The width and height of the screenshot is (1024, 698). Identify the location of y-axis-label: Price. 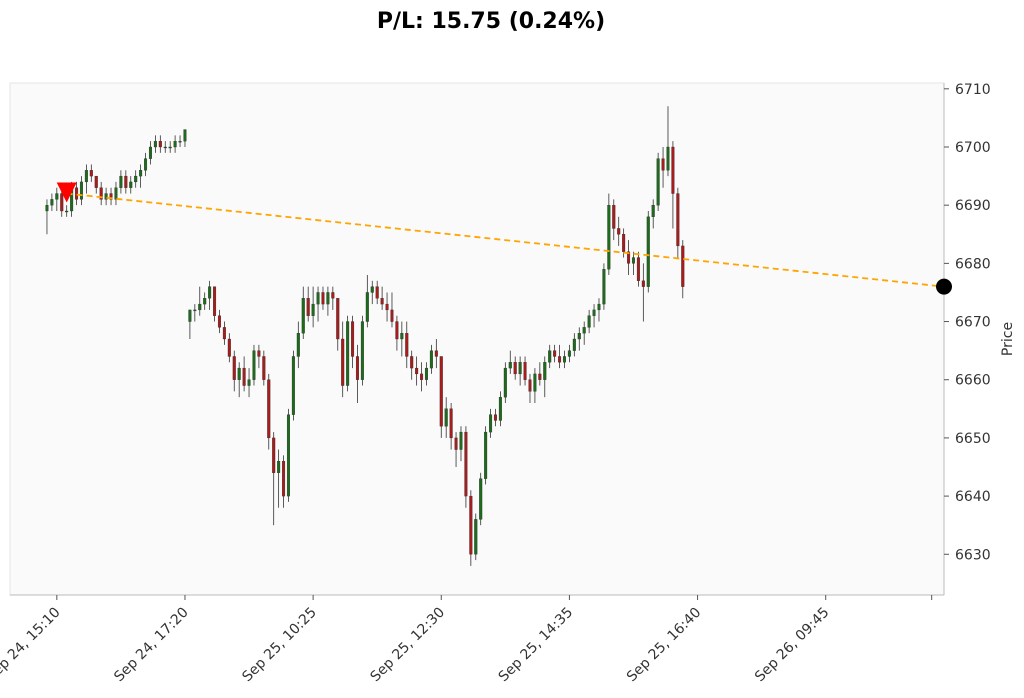
(1008, 339).